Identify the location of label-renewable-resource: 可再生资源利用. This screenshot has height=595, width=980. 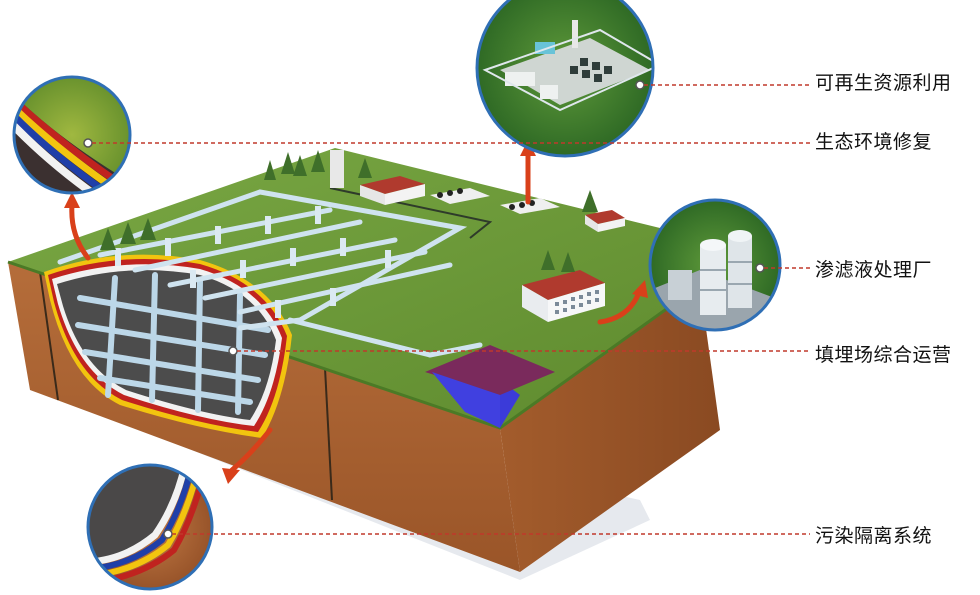
(883, 83).